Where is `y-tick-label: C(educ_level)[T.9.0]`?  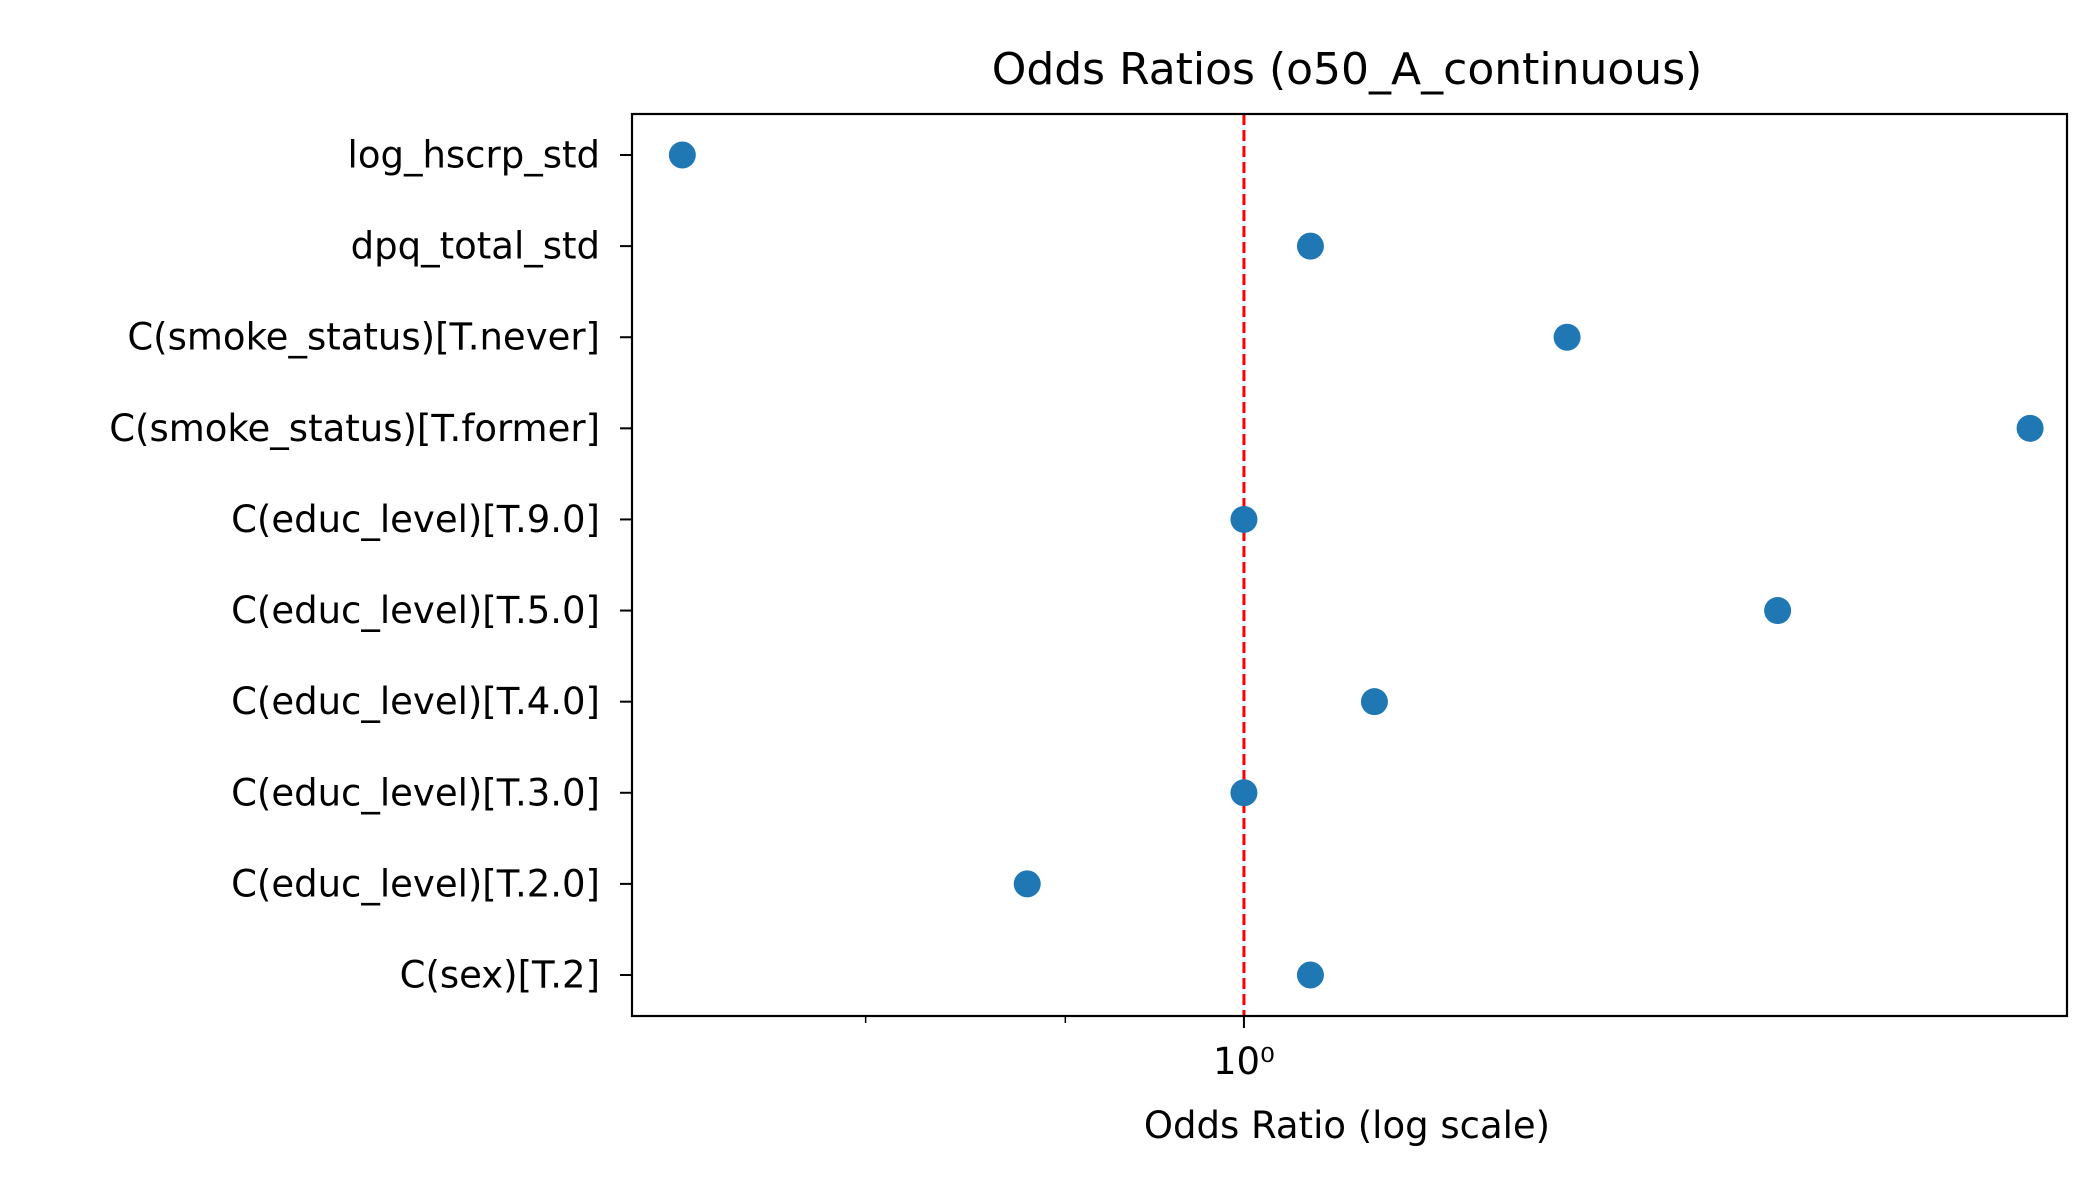
y-tick-label: C(educ_level)[T.9.0] is located at coordinates (415, 519).